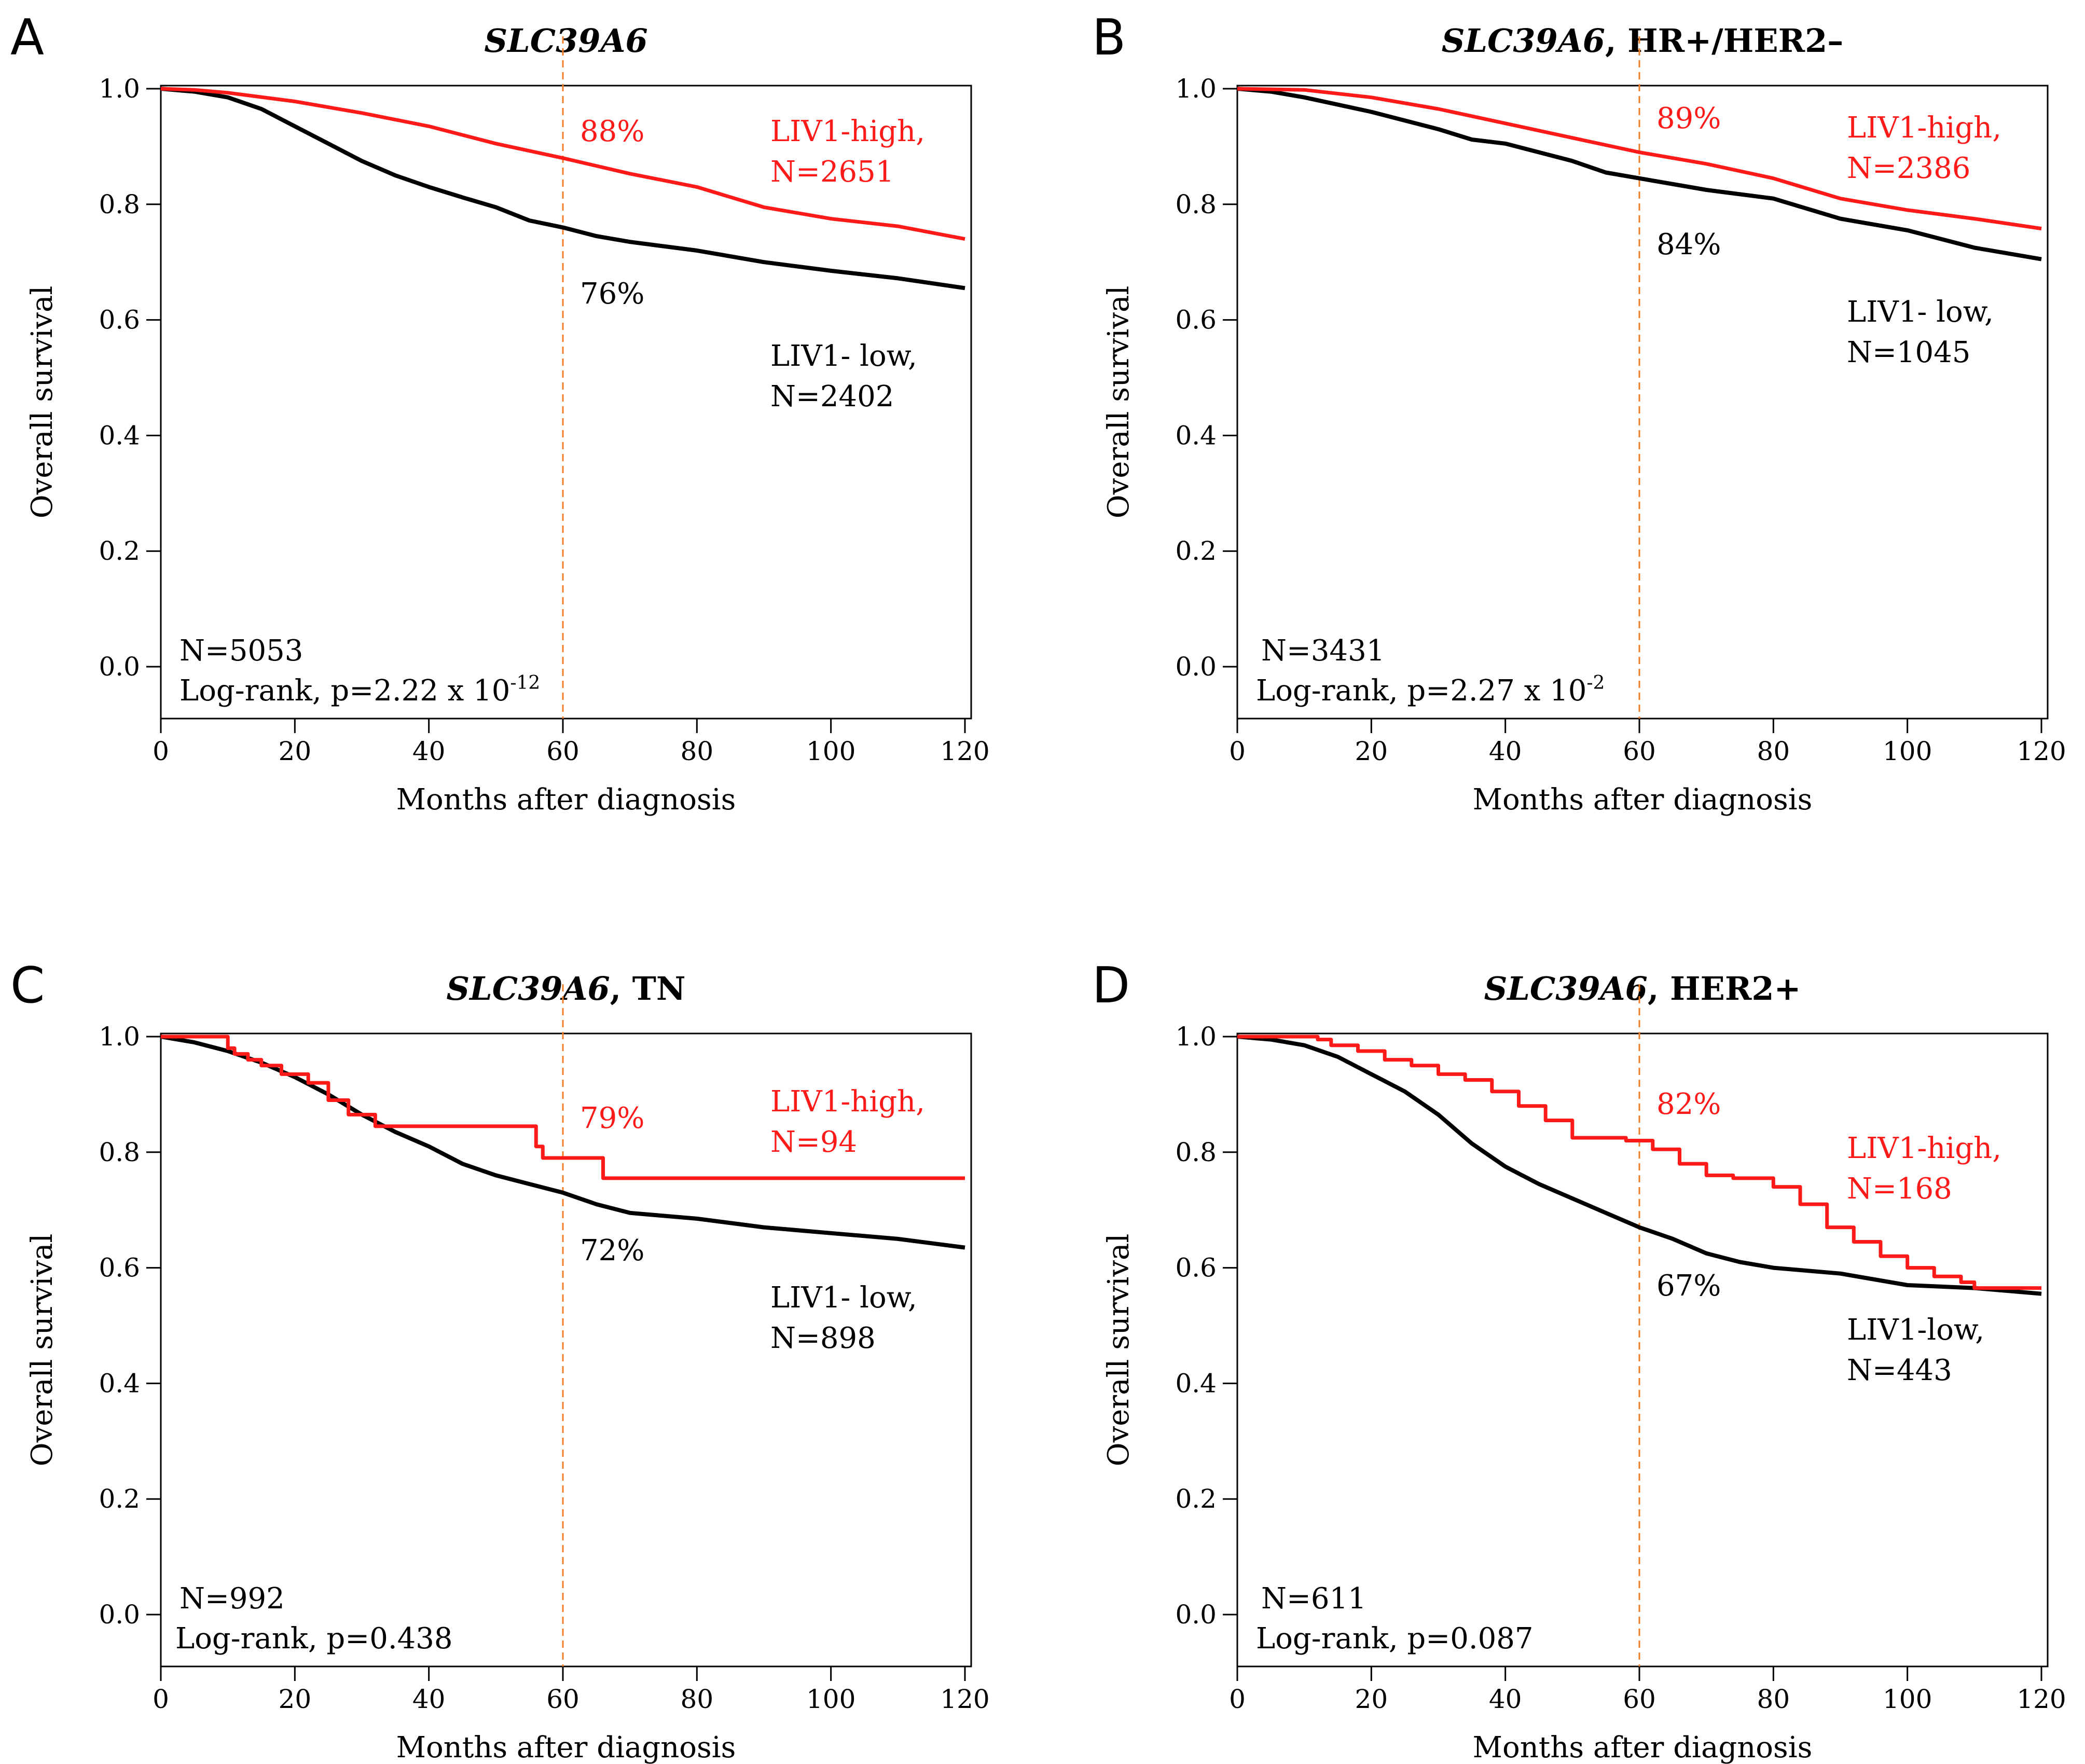 Image resolution: width=2085 pixels, height=1764 pixels. I want to click on low-pct-label: 84%, so click(1688, 244).